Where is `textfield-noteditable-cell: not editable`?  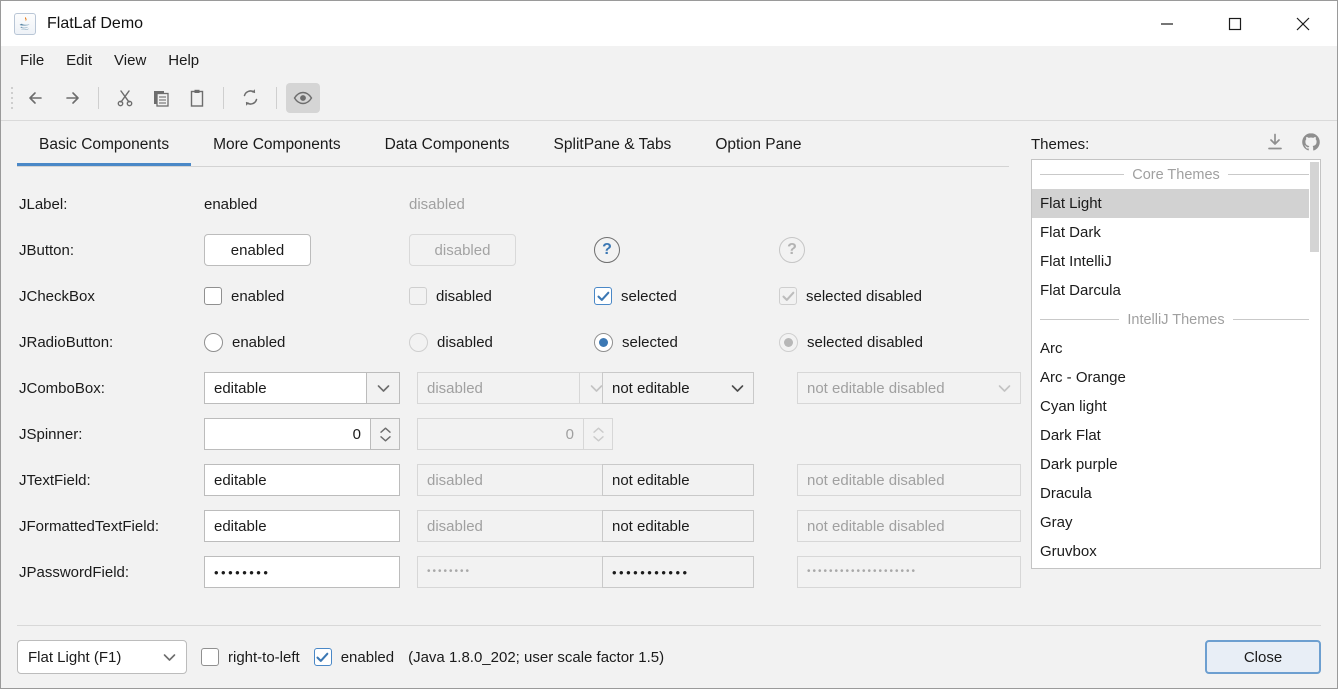
textfield-noteditable-cell: not editable is located at coordinates (686, 480).